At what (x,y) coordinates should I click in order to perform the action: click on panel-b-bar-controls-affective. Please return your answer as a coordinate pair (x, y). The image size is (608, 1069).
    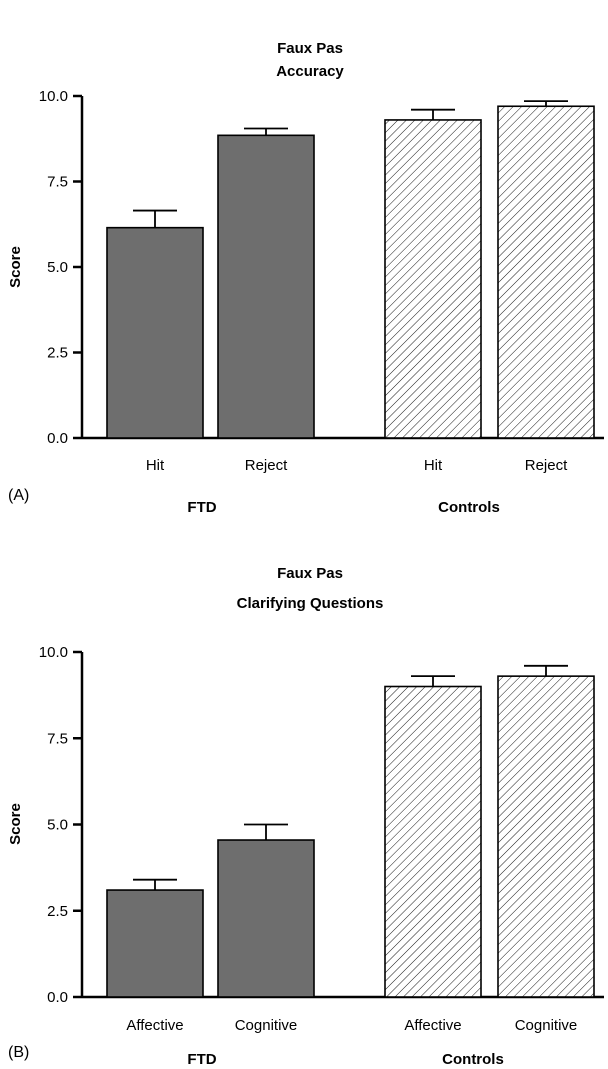
    Looking at the image, I should click on (433, 841).